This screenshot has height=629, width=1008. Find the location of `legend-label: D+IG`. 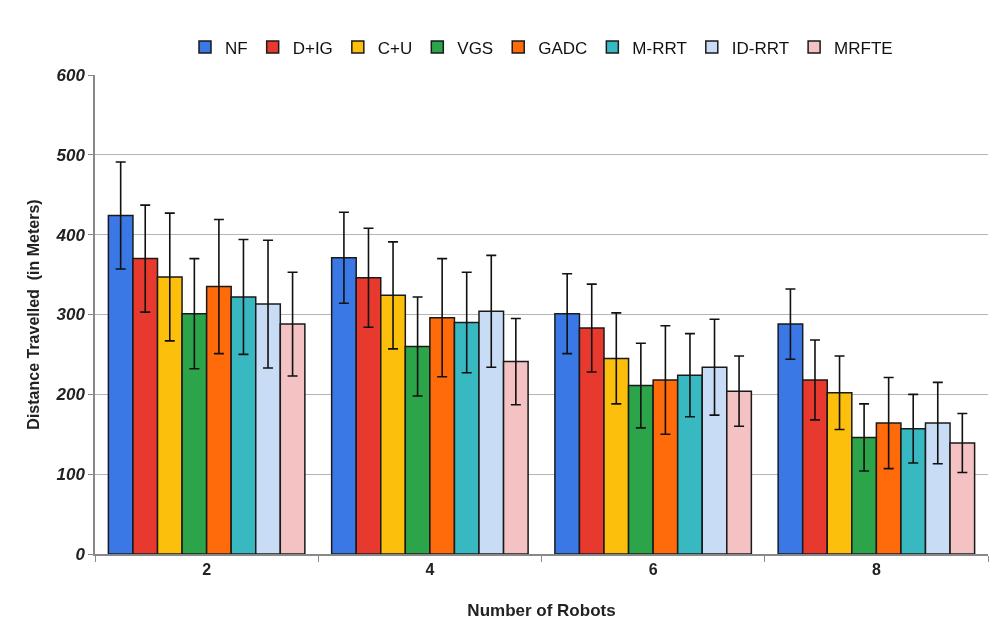

legend-label: D+IG is located at coordinates (312, 48).